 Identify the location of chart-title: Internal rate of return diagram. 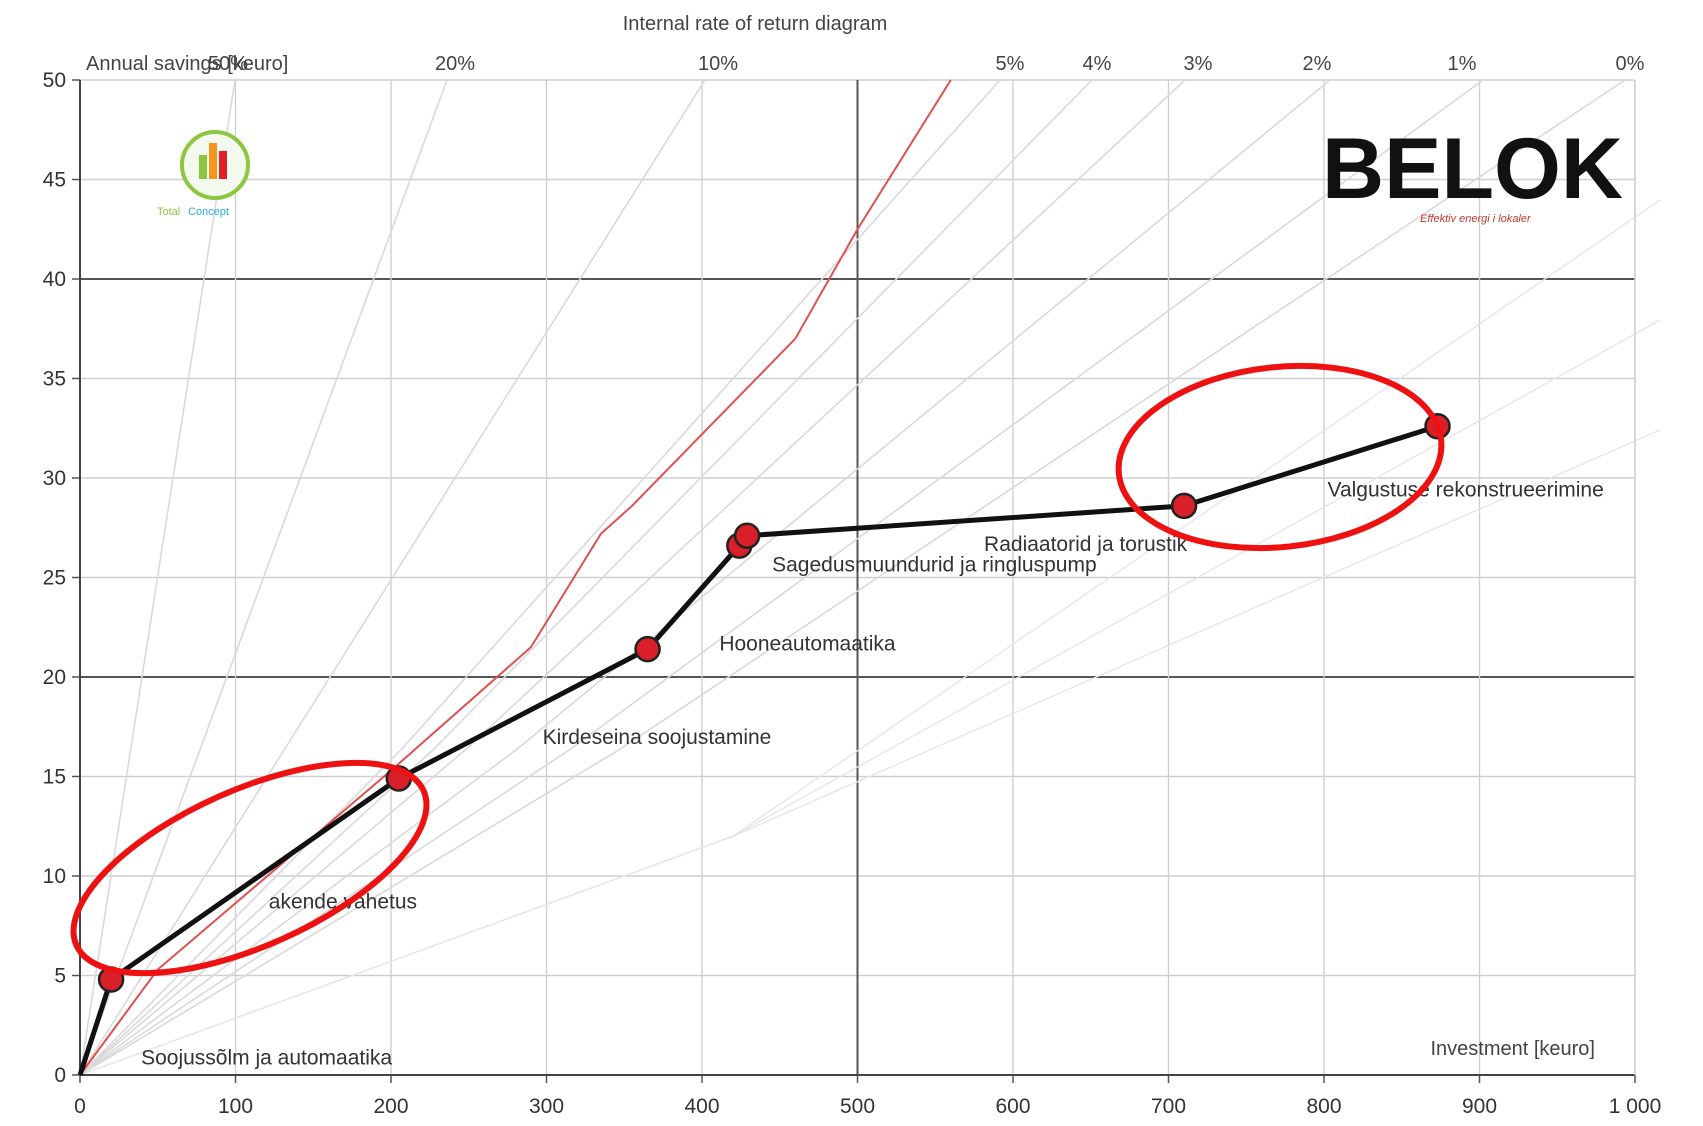
(755, 24).